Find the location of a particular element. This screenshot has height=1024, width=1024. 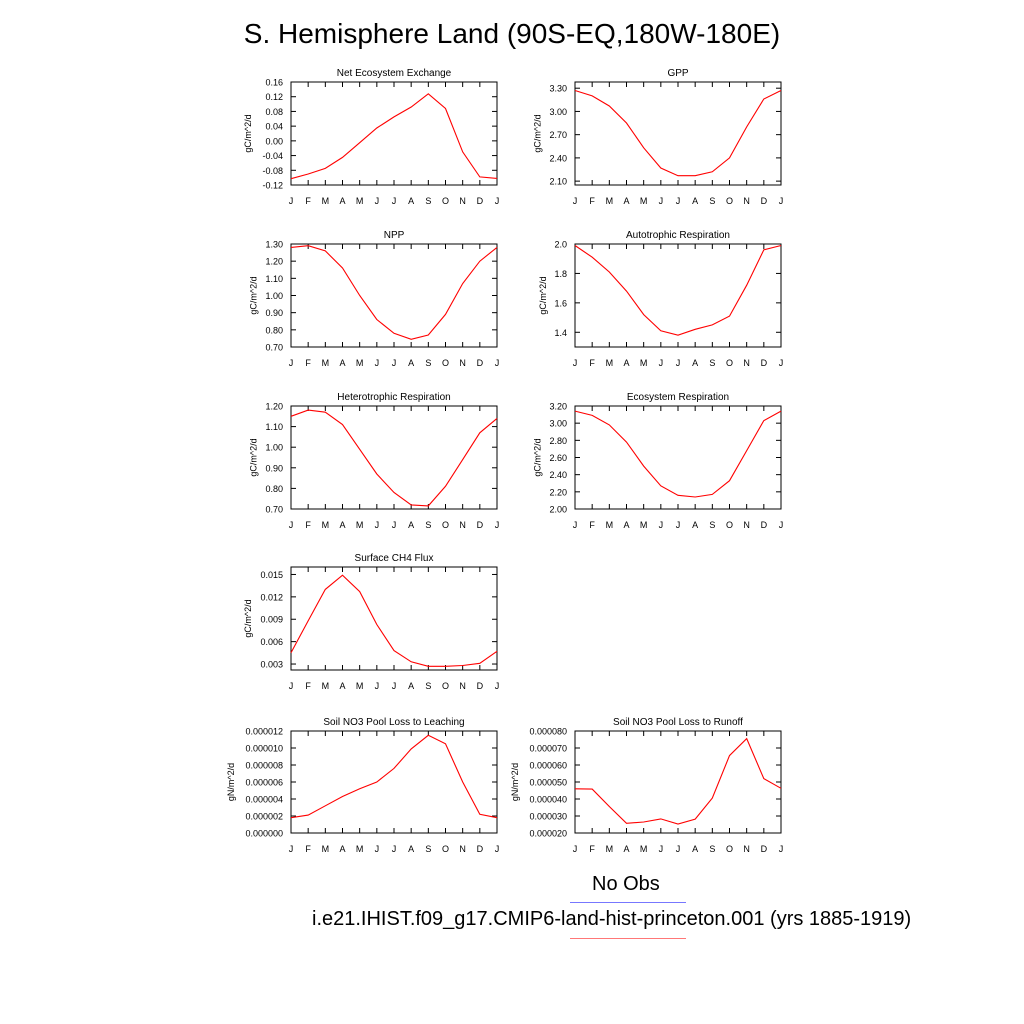

y-tick-label: 0.16 is located at coordinates (274, 83).